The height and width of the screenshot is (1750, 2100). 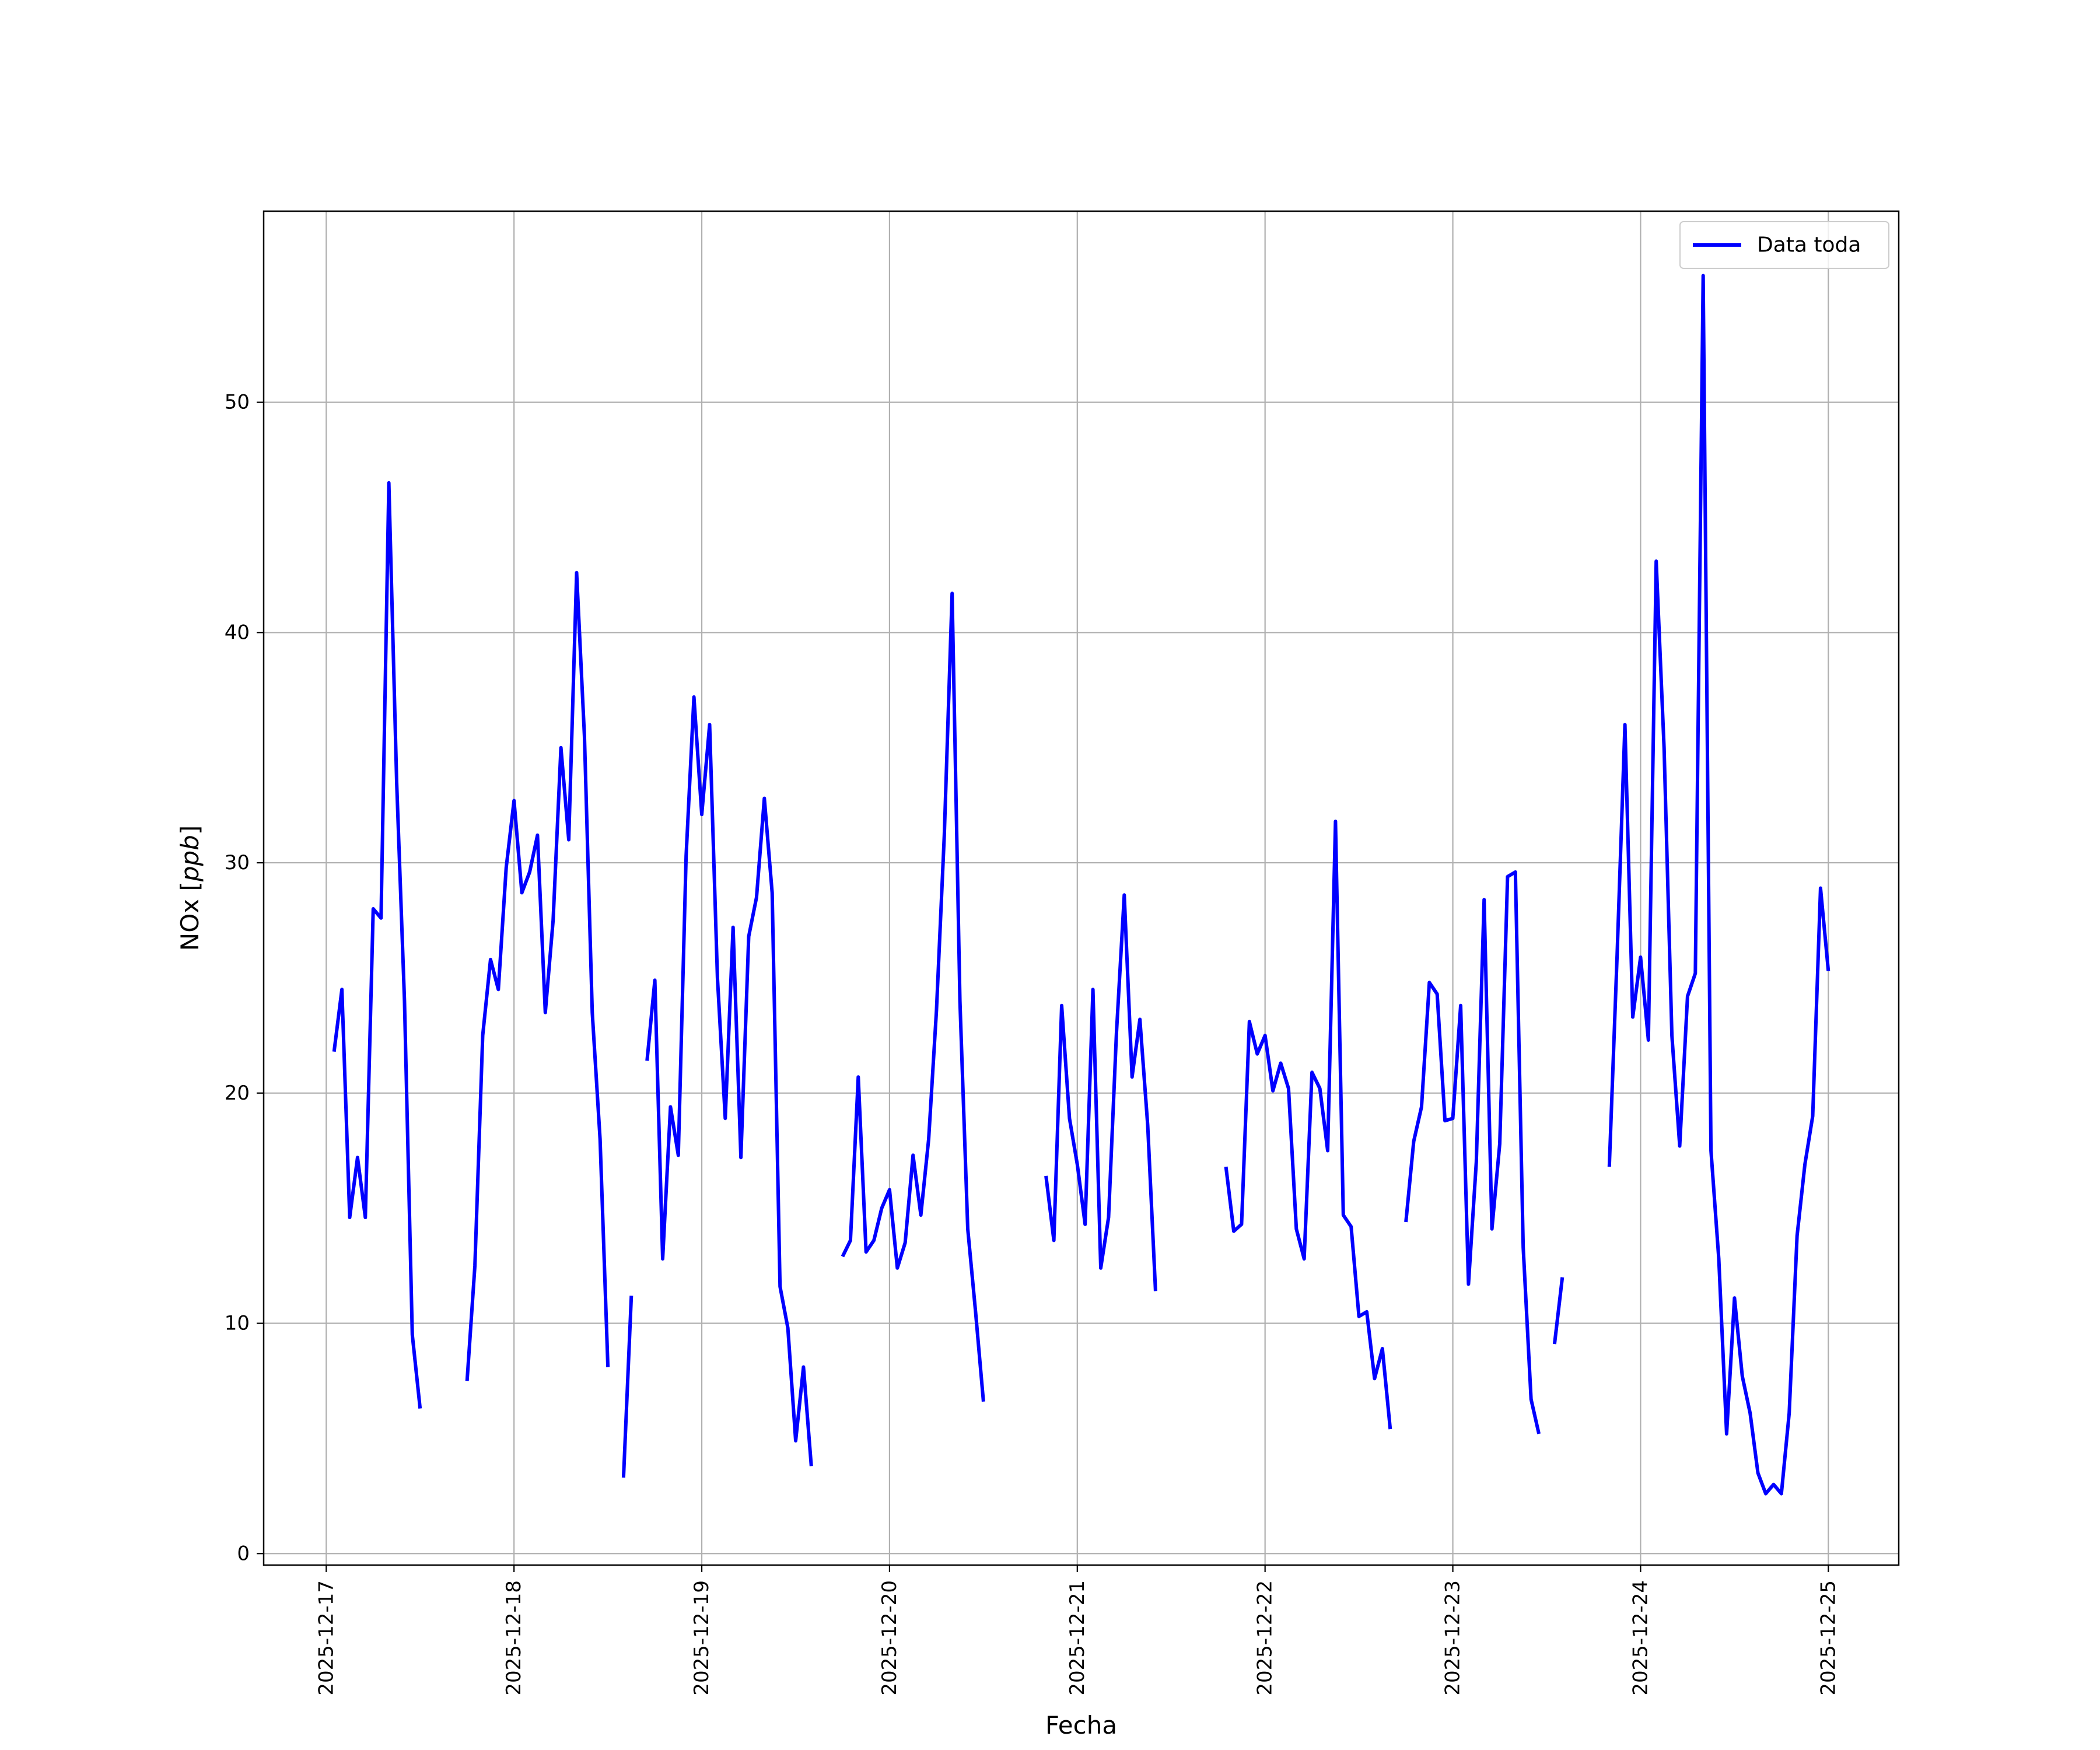 What do you see at coordinates (326, 1638) in the screenshot?
I see `x-tick-label-2025-12-17: 2025-12-17` at bounding box center [326, 1638].